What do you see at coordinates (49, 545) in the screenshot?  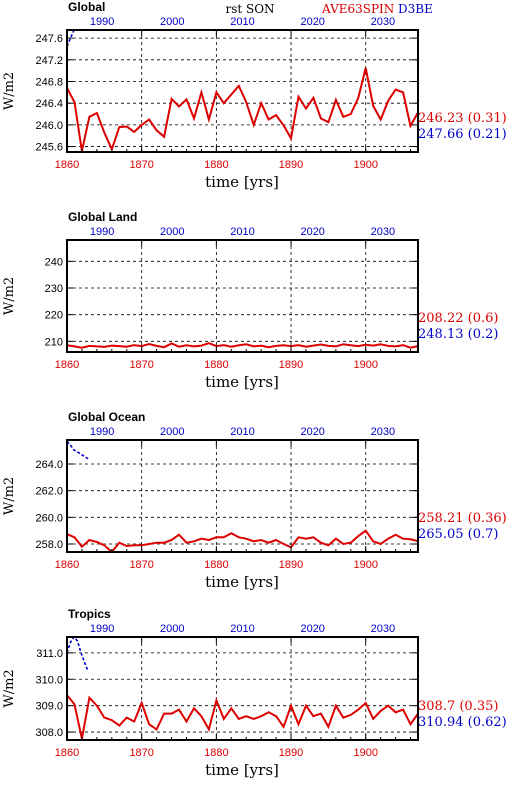 I see `y-tick-label: 258.0` at bounding box center [49, 545].